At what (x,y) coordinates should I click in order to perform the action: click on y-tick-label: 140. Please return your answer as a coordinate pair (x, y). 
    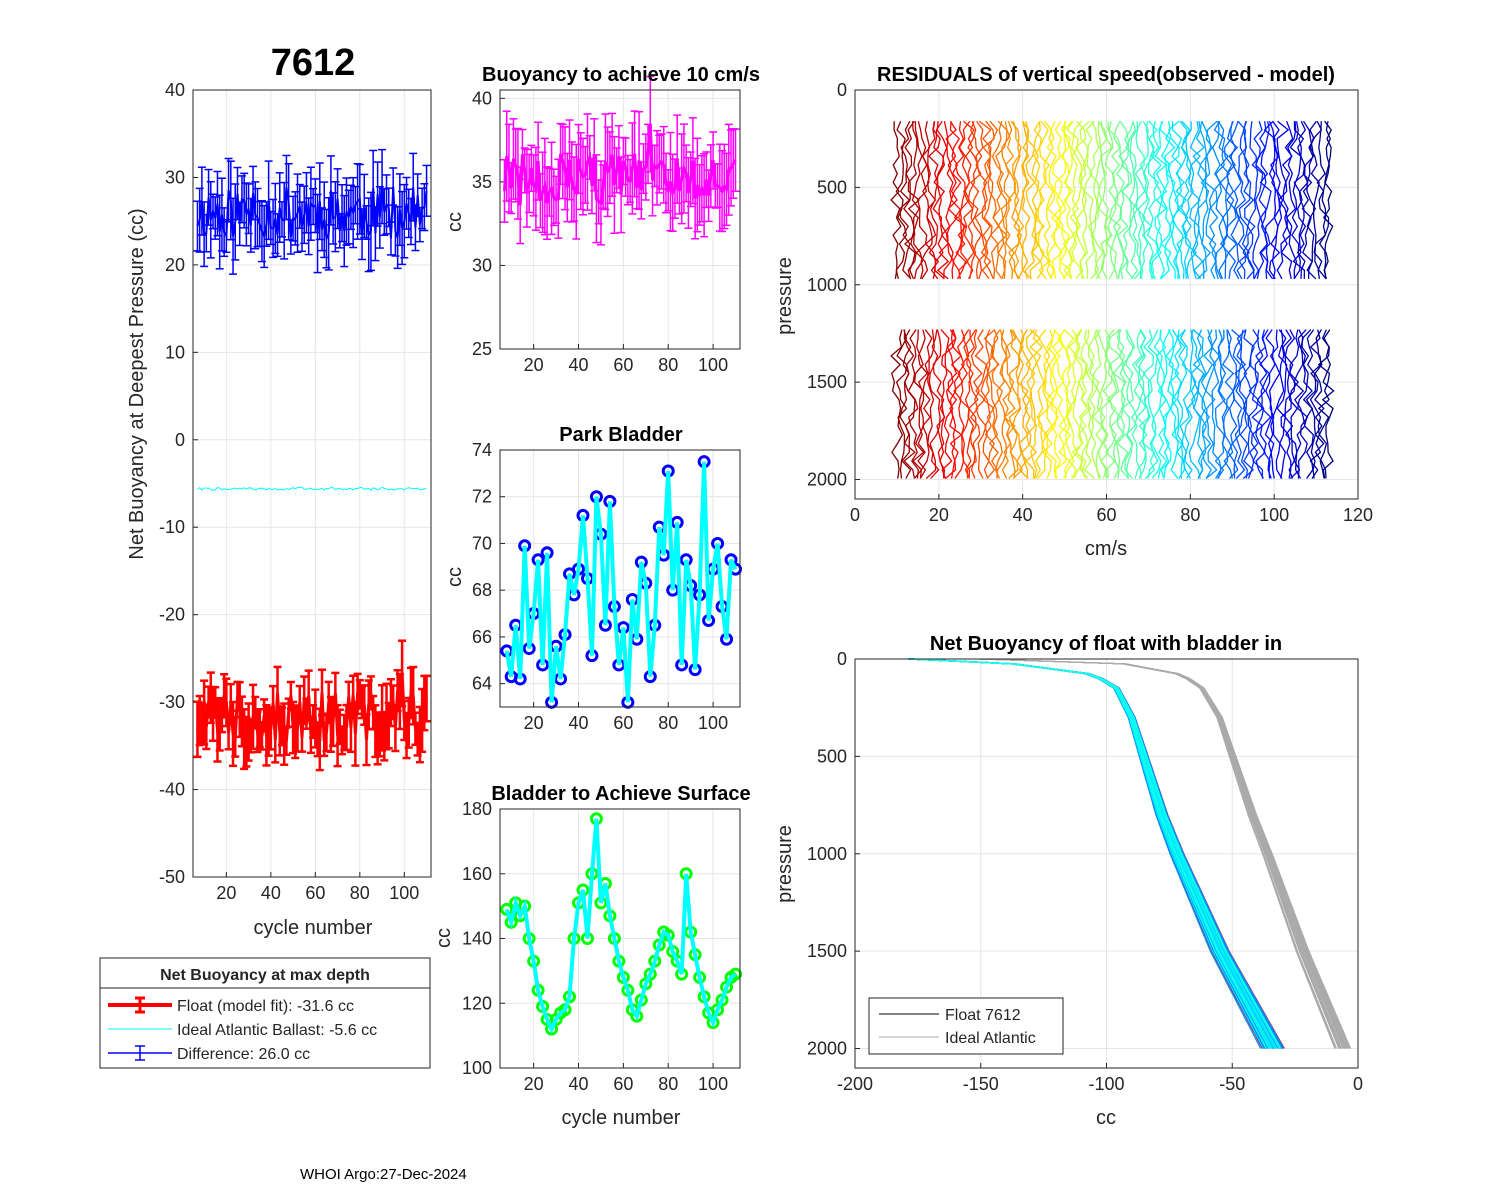
    Looking at the image, I should click on (477, 939).